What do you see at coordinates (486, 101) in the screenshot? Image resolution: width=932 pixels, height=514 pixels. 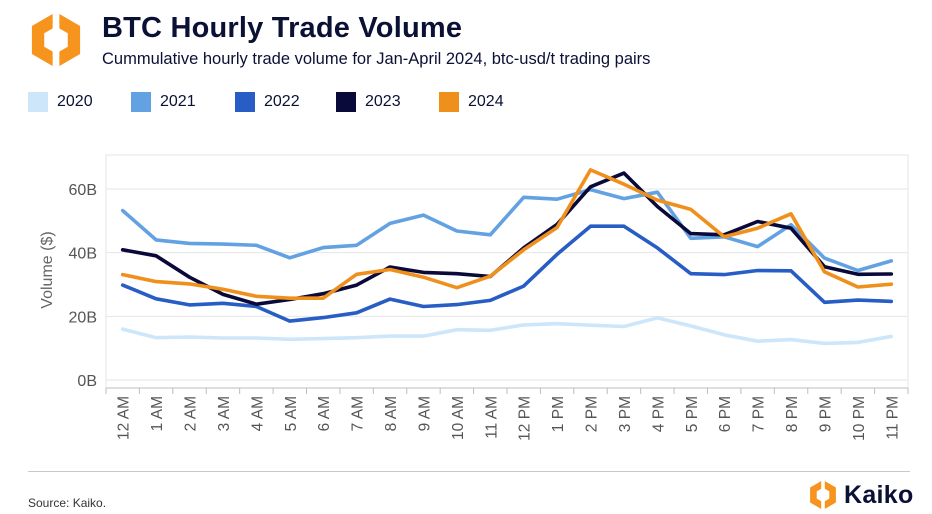 I see `legend-label: 2024` at bounding box center [486, 101].